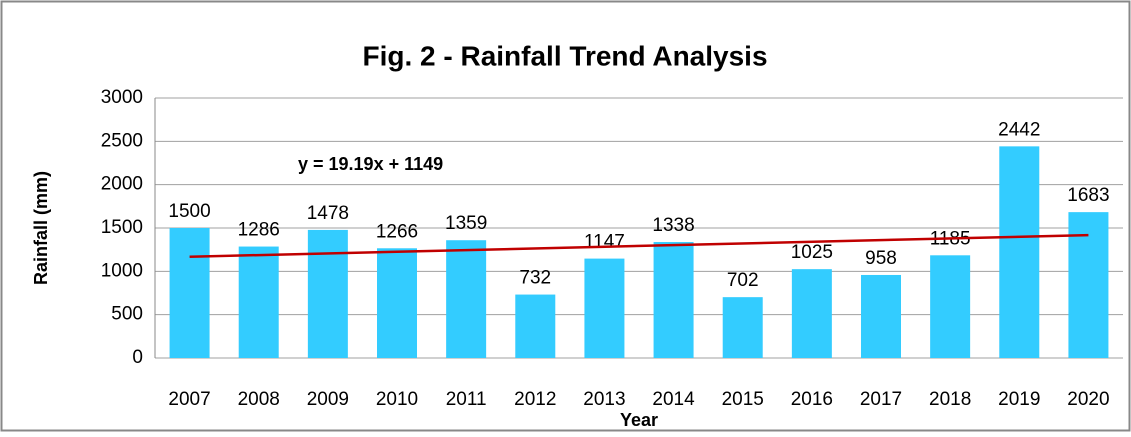 The height and width of the screenshot is (437, 1131). I want to click on x-tick-label: 2019, so click(1019, 399).